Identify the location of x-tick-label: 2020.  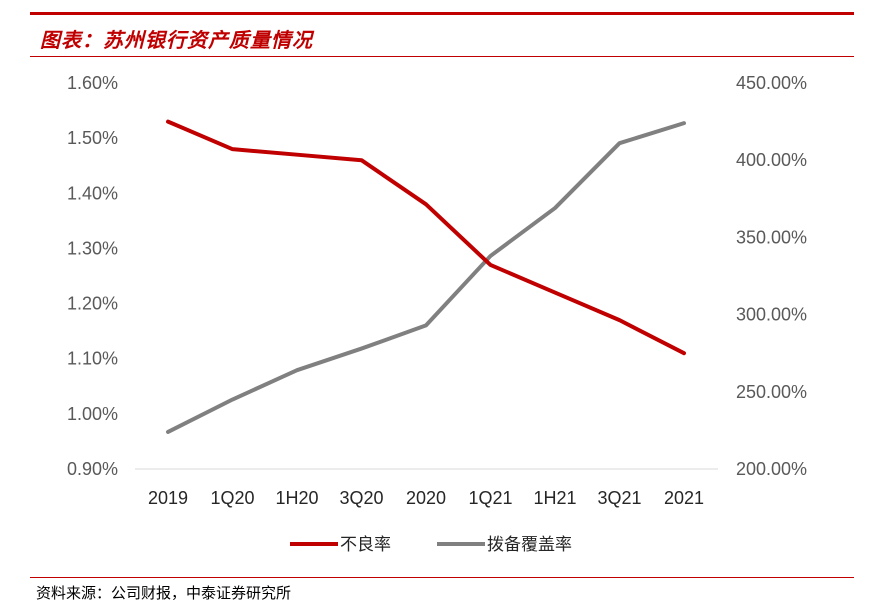
(426, 498).